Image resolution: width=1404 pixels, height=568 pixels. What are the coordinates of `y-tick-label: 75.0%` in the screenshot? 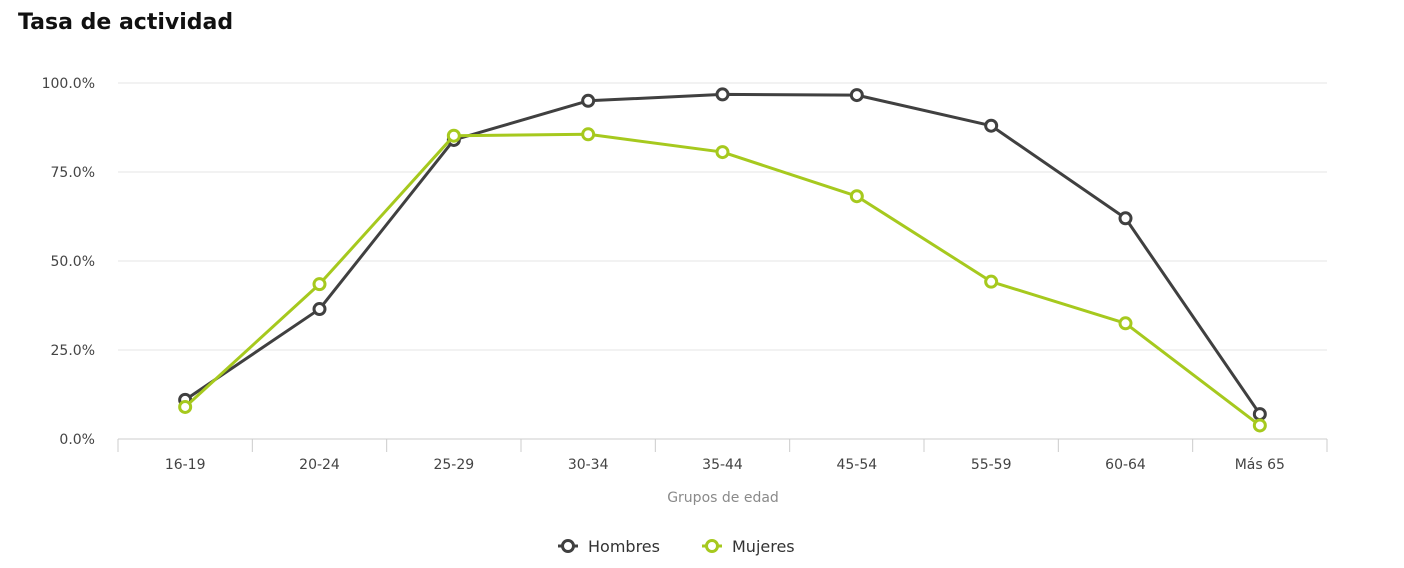 It's located at (73, 173).